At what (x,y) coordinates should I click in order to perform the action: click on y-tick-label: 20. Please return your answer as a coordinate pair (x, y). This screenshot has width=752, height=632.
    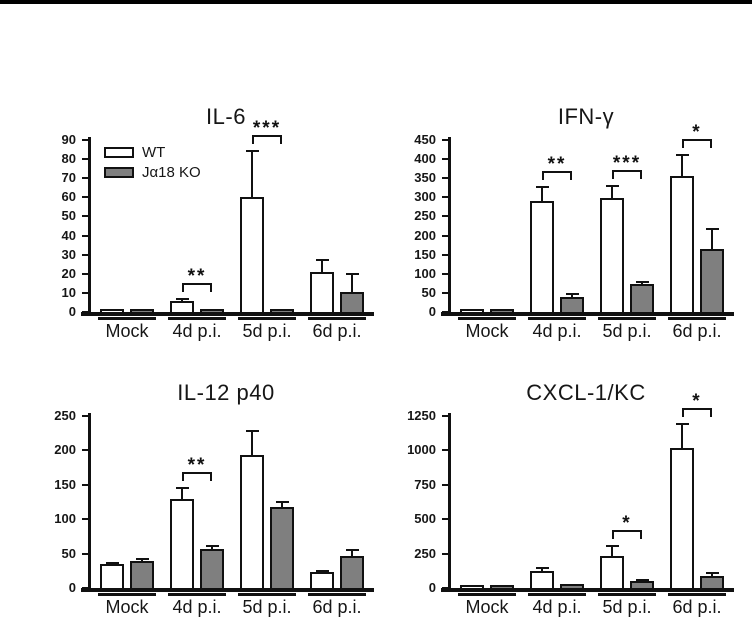
    Looking at the image, I should click on (68, 273).